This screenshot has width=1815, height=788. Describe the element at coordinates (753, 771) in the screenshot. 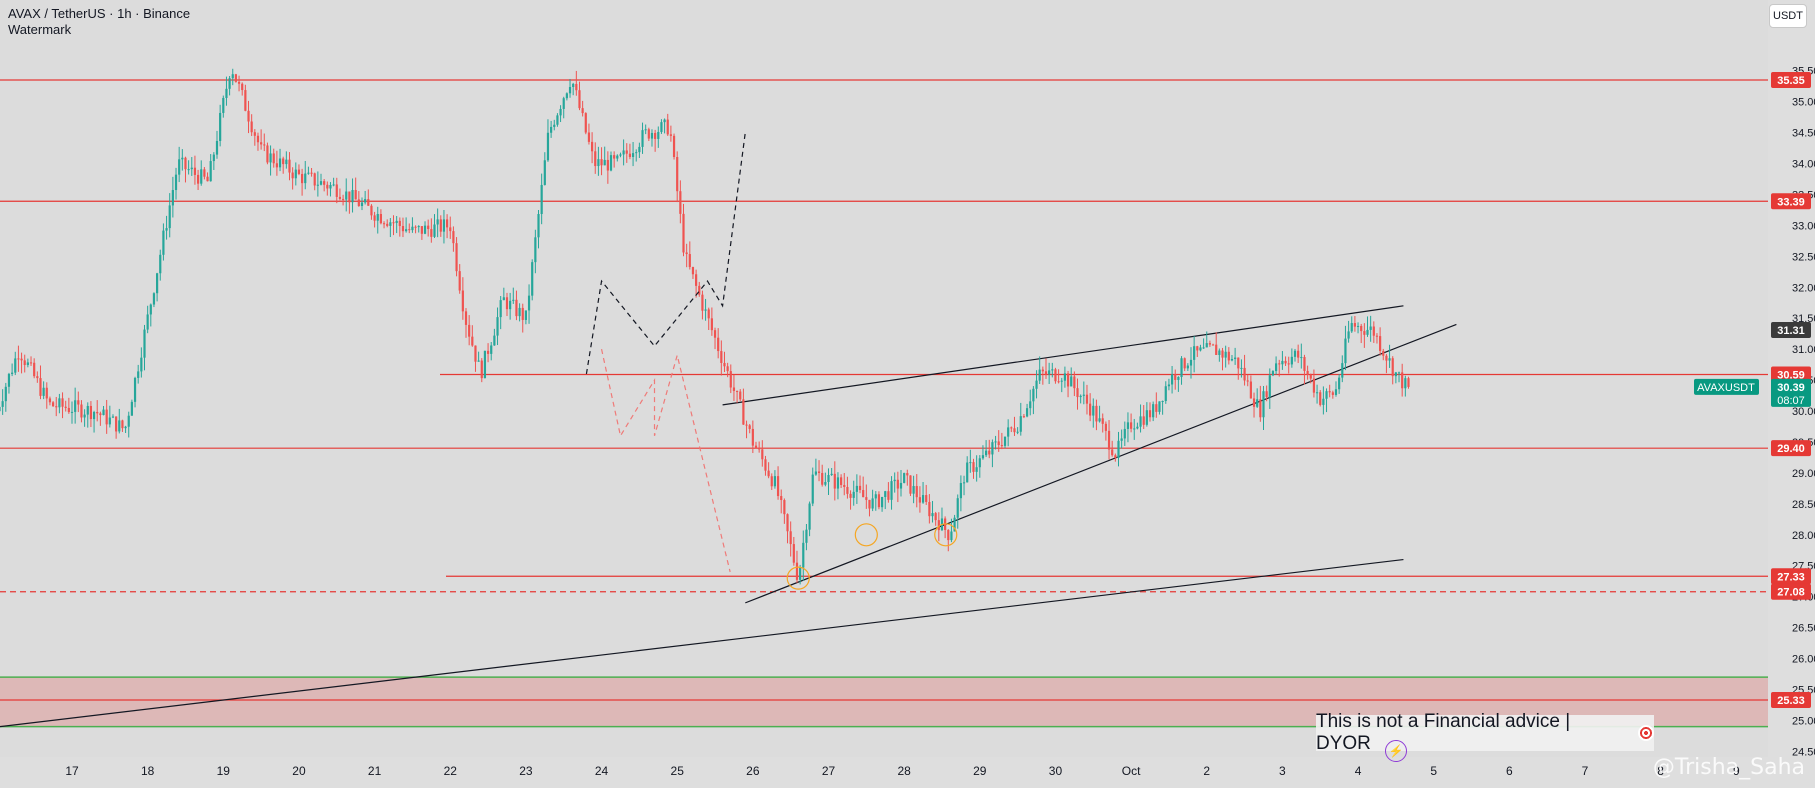

I see `x-tick-label: 26` at that location.